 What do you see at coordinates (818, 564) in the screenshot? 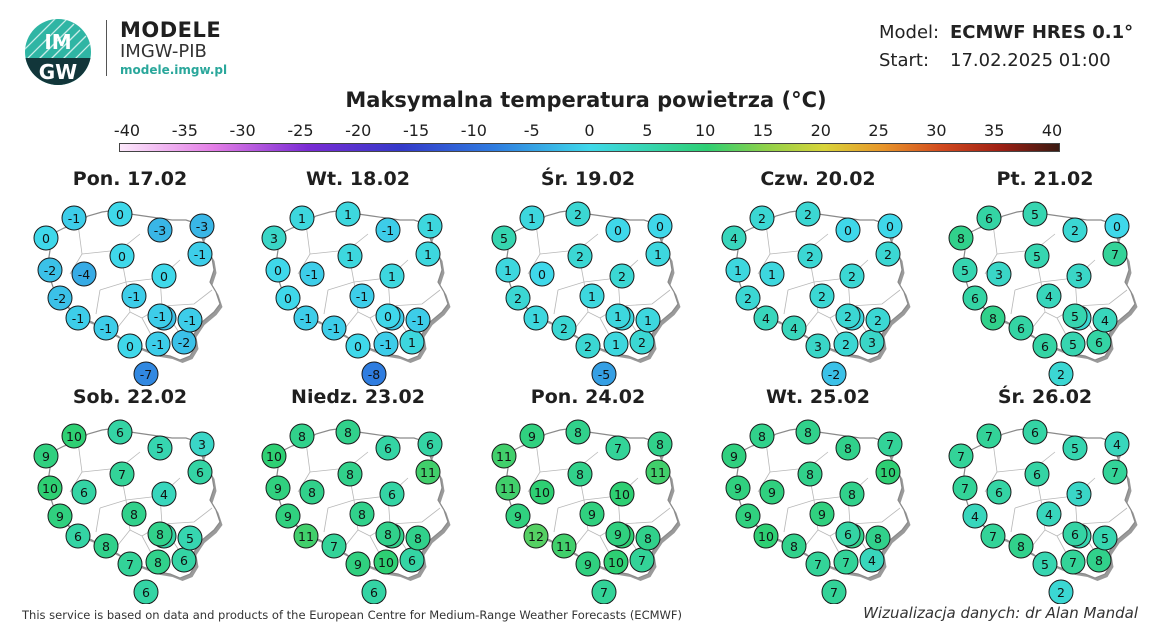
I see `temperature-marker: 7` at bounding box center [818, 564].